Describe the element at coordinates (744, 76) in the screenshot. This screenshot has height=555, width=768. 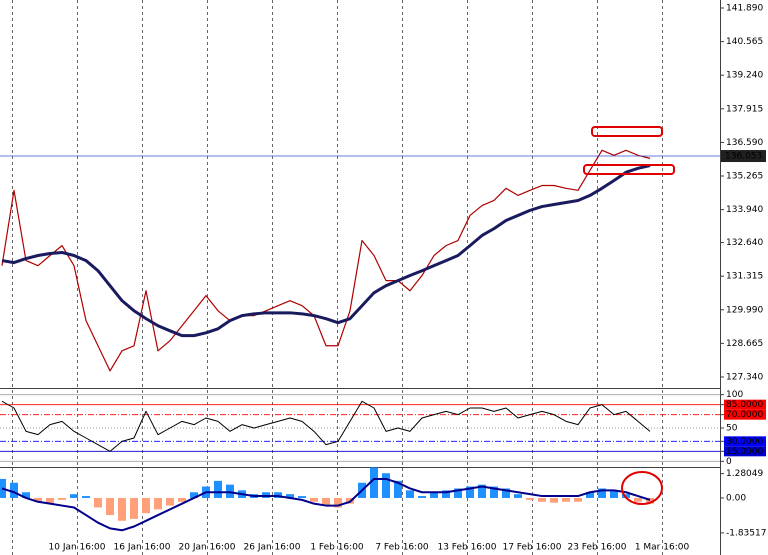
I see `y-tick-label: 139.240` at that location.